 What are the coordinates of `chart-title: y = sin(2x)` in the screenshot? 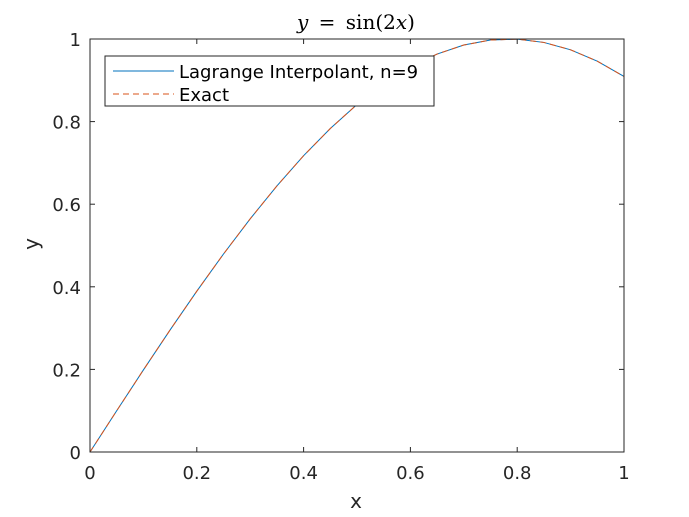 It's located at (355, 22).